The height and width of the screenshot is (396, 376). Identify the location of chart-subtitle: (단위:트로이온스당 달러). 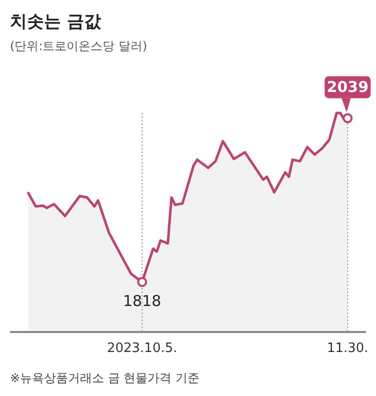
(79, 46).